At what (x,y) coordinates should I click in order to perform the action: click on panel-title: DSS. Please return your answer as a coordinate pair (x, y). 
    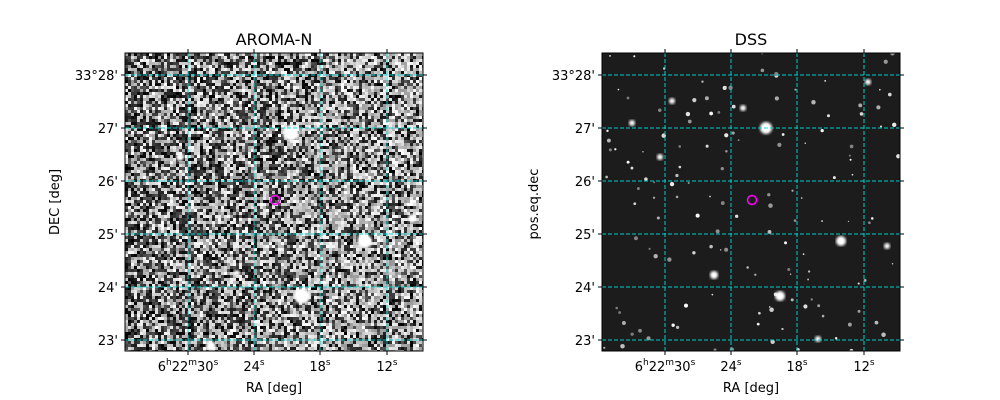
    Looking at the image, I should click on (751, 39).